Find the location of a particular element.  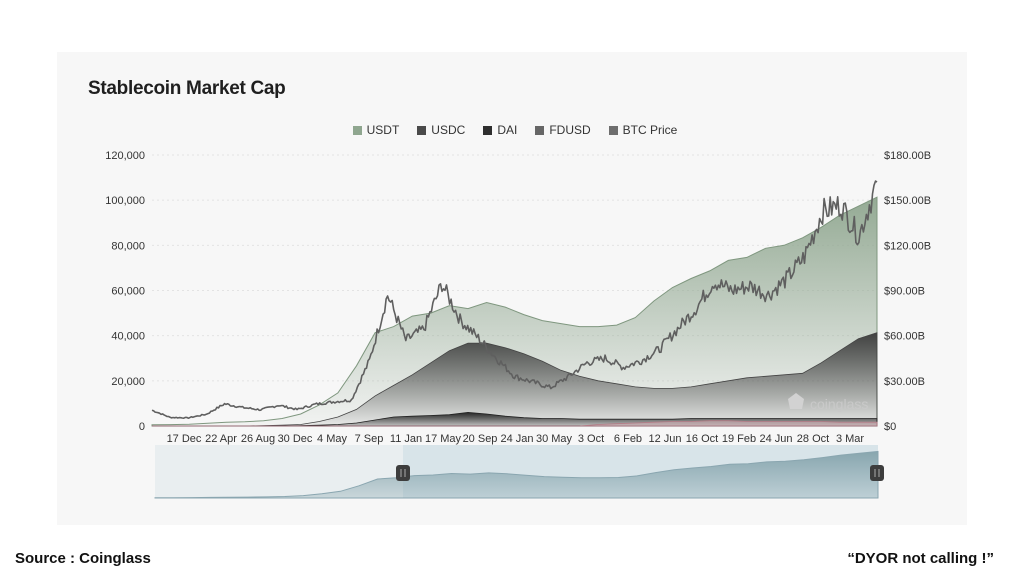

legend-item-btc-price: BTC Price is located at coordinates (643, 130).